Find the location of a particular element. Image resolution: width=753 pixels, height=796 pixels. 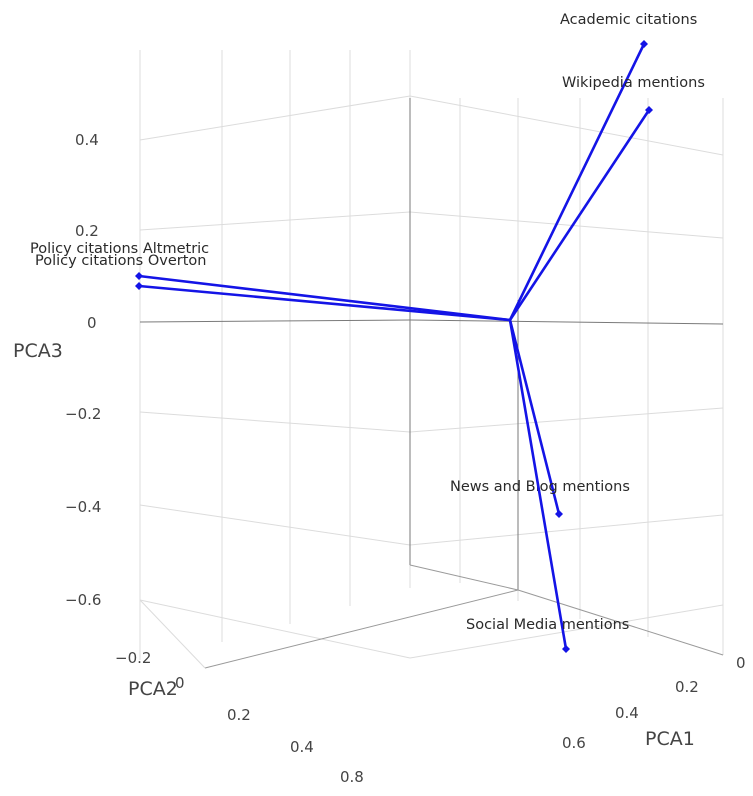

z-tick-label: −0.2 is located at coordinates (83, 414).